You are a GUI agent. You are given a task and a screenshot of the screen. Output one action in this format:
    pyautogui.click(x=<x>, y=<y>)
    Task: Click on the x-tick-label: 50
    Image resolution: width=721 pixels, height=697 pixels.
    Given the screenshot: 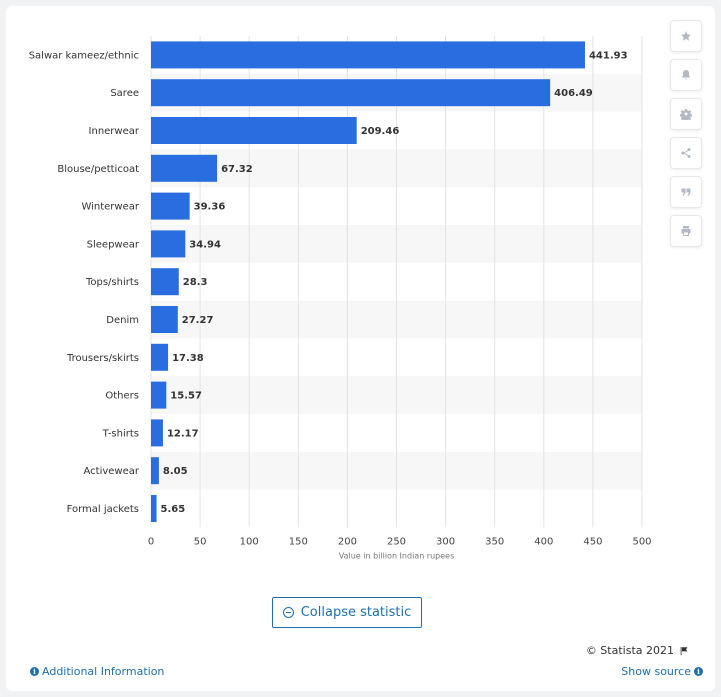 What is the action you would take?
    pyautogui.click(x=200, y=541)
    